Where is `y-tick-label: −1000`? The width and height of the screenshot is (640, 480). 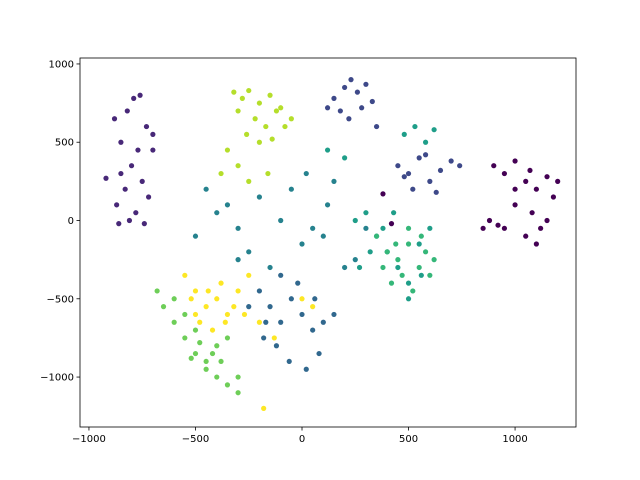 y-tick-label: −1000 is located at coordinates (57, 378).